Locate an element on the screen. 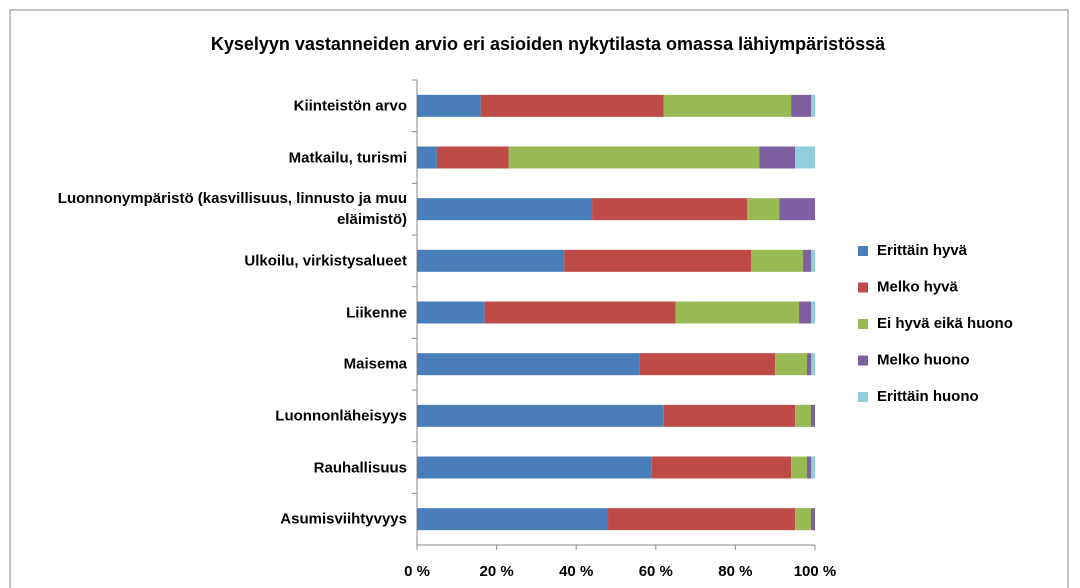  x-tick-label: 20 % is located at coordinates (496, 571).